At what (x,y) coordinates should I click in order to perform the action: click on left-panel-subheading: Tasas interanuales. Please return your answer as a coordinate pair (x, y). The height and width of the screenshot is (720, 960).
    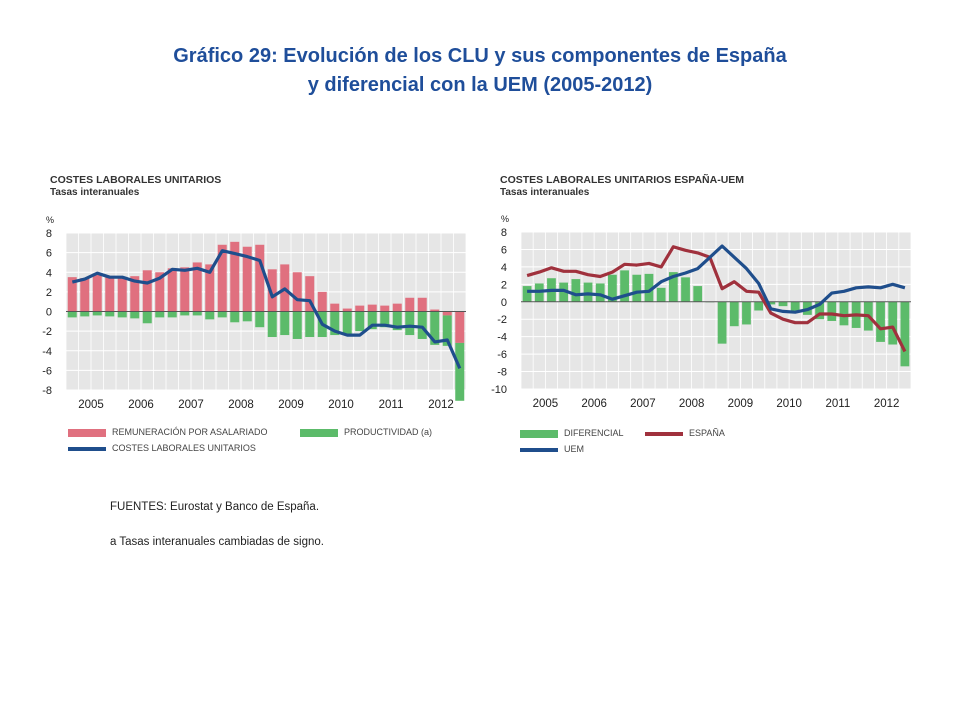
    Looking at the image, I should click on (95, 192).